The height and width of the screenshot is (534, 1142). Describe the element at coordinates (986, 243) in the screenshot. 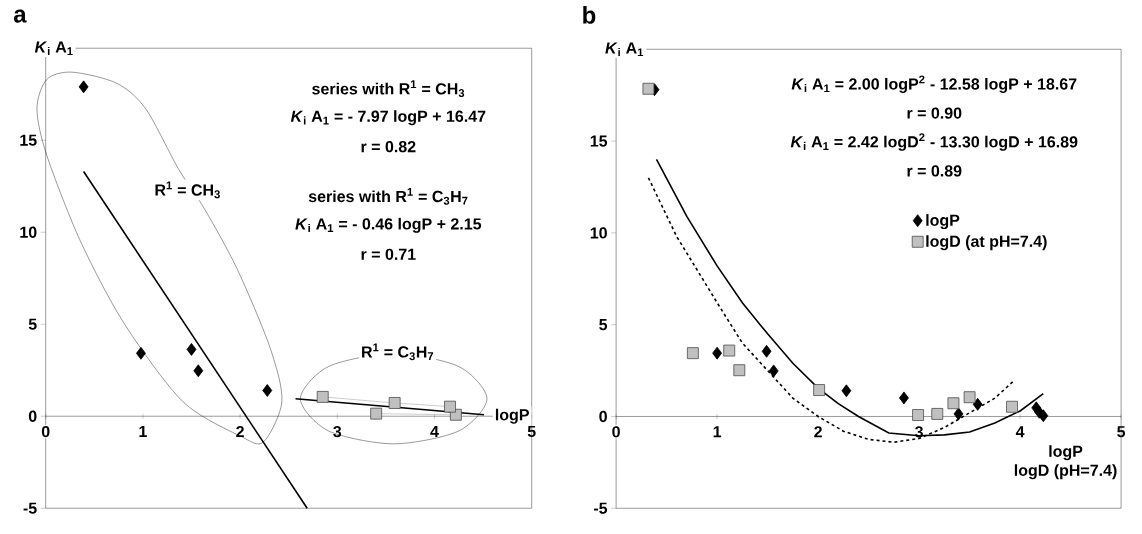

I see `legend-label: logD (at pH=7.4)` at that location.